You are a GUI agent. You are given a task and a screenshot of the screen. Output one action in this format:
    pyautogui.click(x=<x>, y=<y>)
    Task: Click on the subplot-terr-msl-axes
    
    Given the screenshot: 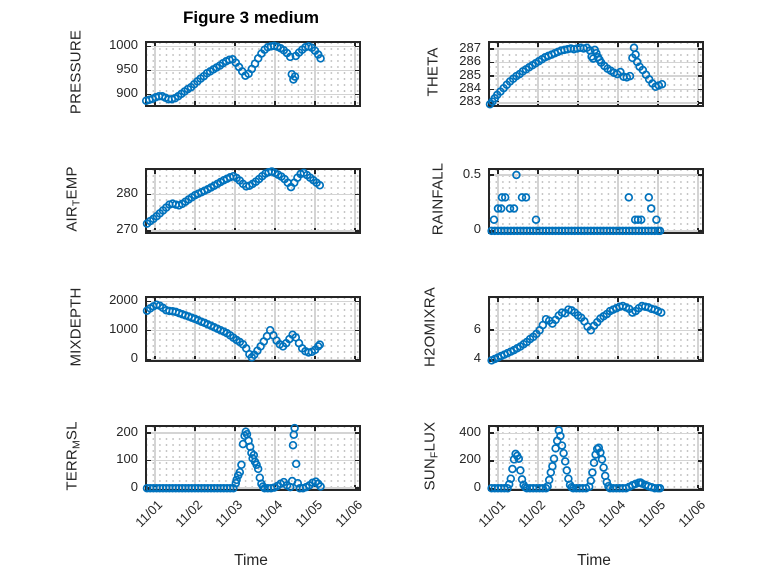 What is the action you would take?
    pyautogui.click(x=251, y=458)
    